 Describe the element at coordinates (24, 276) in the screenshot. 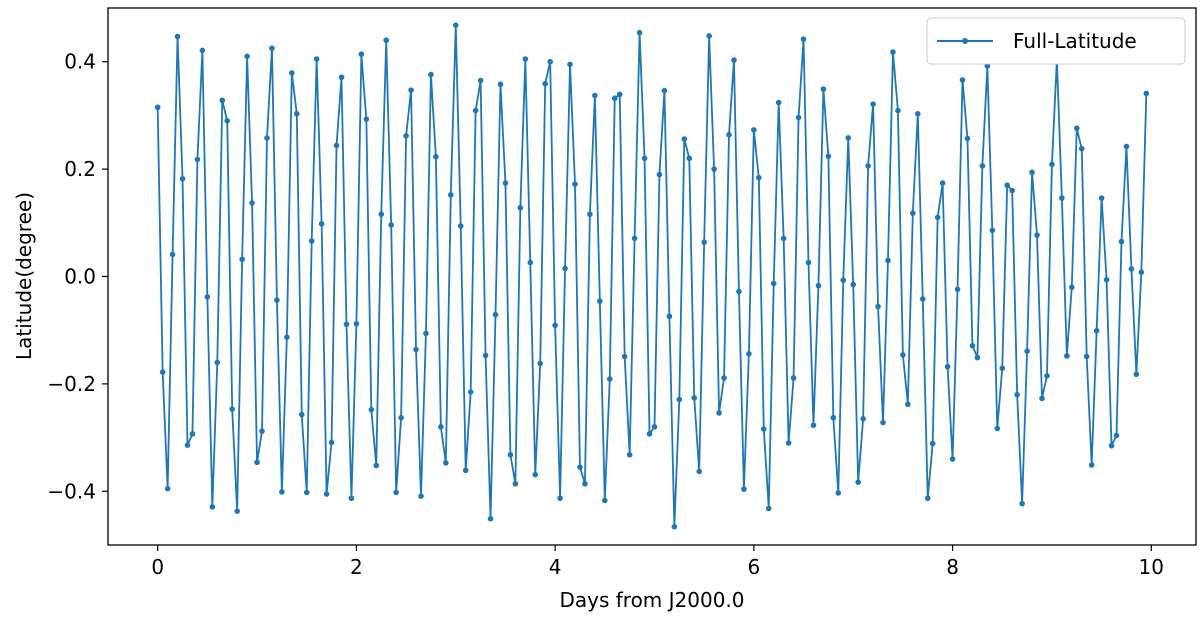

I see `y-axis-label: Latitude(degree)` at that location.